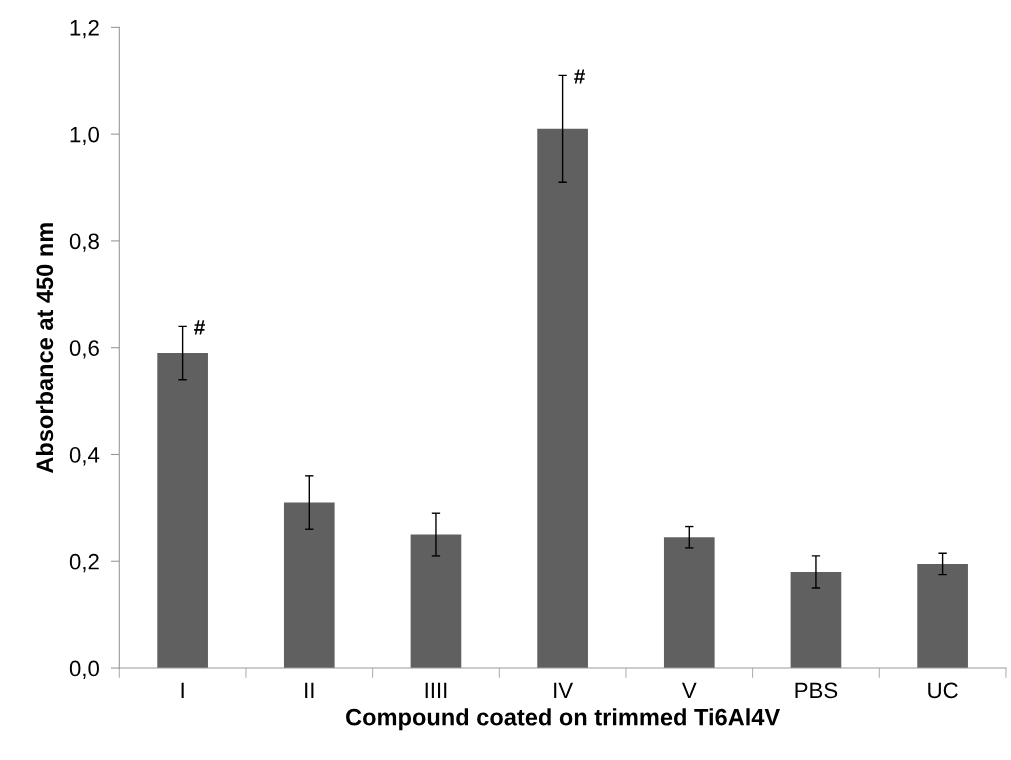 This screenshot has width=1011, height=760. What do you see at coordinates (84, 136) in the screenshot?
I see `y-tick-label: 1,0` at bounding box center [84, 136].